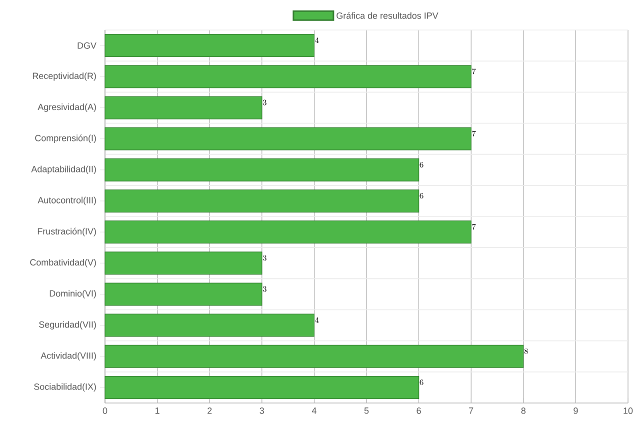 Image resolution: width=639 pixels, height=431 pixels. Describe the element at coordinates (73, 294) in the screenshot. I see `y-tick-label: Dominio(VI)` at that location.